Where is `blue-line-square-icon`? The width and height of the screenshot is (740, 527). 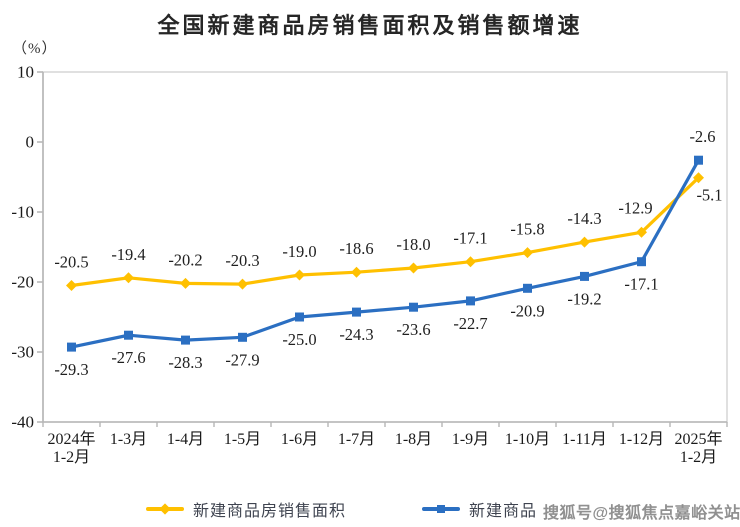 blue-line-square-icon is located at coordinates (441, 508).